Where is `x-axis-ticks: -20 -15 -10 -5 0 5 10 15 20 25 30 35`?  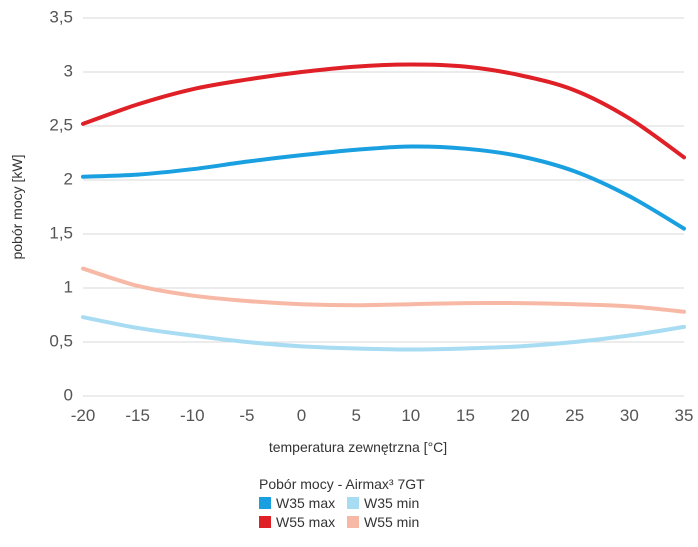 x-axis-ticks: -20 -15 -10 -5 0 5 10 15 20 25 30 35 is located at coordinates (382, 415).